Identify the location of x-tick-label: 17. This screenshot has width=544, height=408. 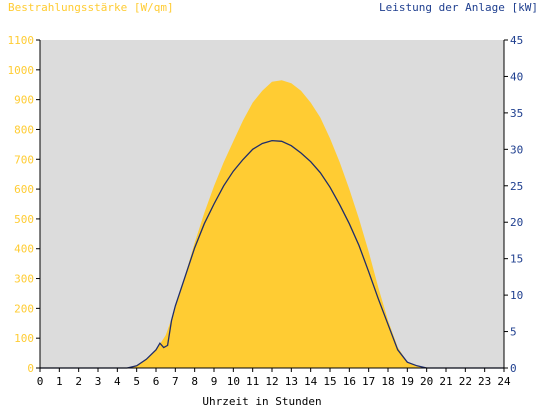
(368, 381).